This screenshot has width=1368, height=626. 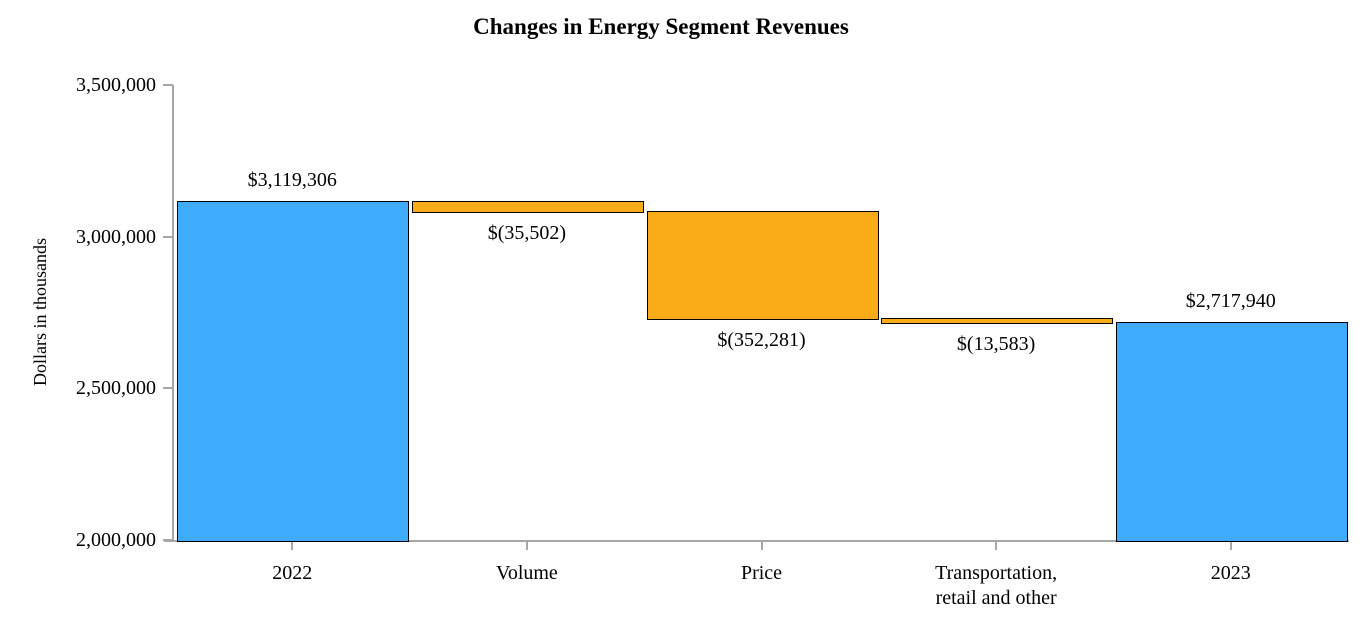 What do you see at coordinates (996, 585) in the screenshot?
I see `x-tick-label: Transportation, retail and other` at bounding box center [996, 585].